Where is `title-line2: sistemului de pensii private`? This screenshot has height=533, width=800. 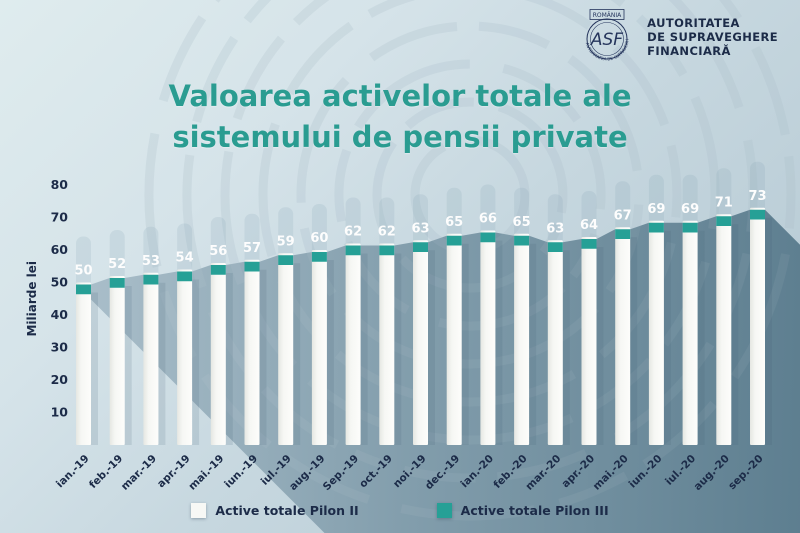 title-line2: sistemului de pensii private is located at coordinates (400, 137).